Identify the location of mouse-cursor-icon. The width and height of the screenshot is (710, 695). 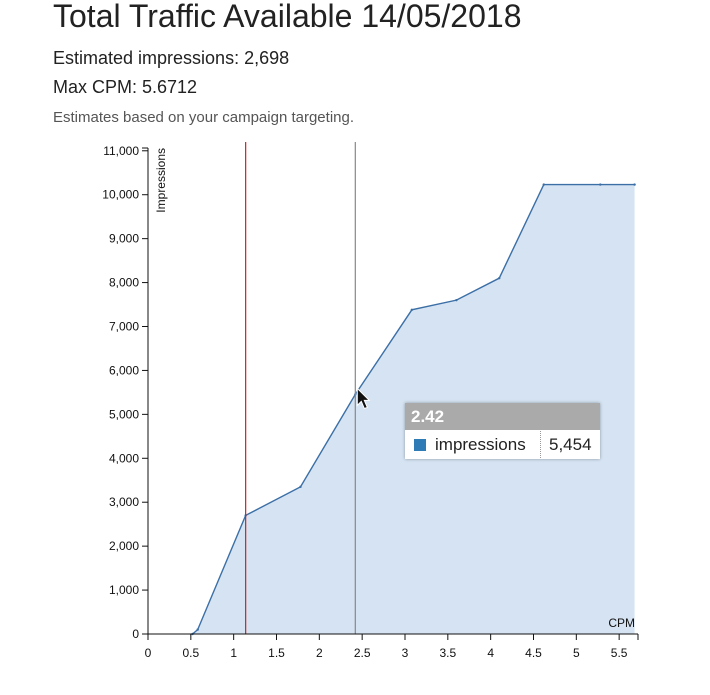
(363, 398).